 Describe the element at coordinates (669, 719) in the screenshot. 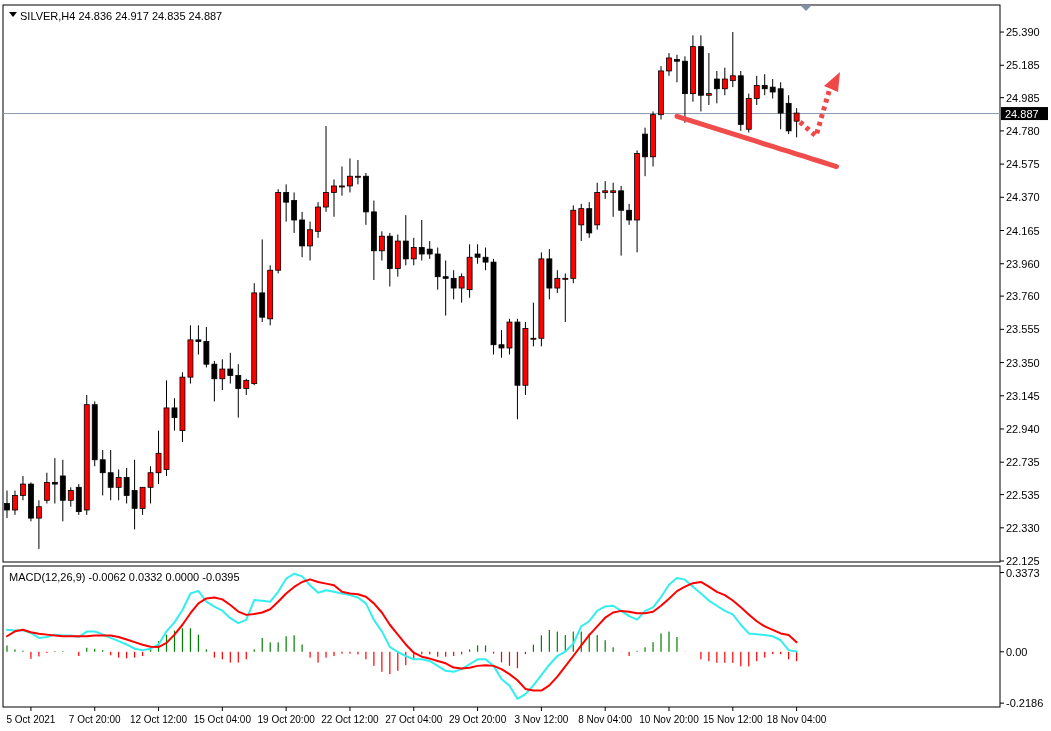

I see `x-tick-label: 10 Nov 20:00` at that location.